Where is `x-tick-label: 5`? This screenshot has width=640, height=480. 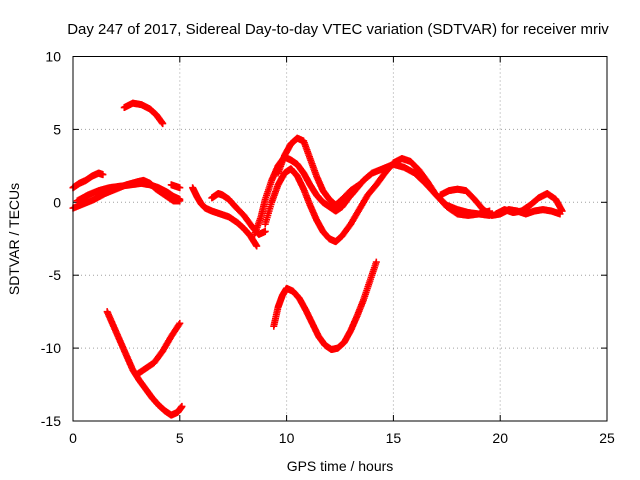 x-tick-label: 5 is located at coordinates (180, 438).